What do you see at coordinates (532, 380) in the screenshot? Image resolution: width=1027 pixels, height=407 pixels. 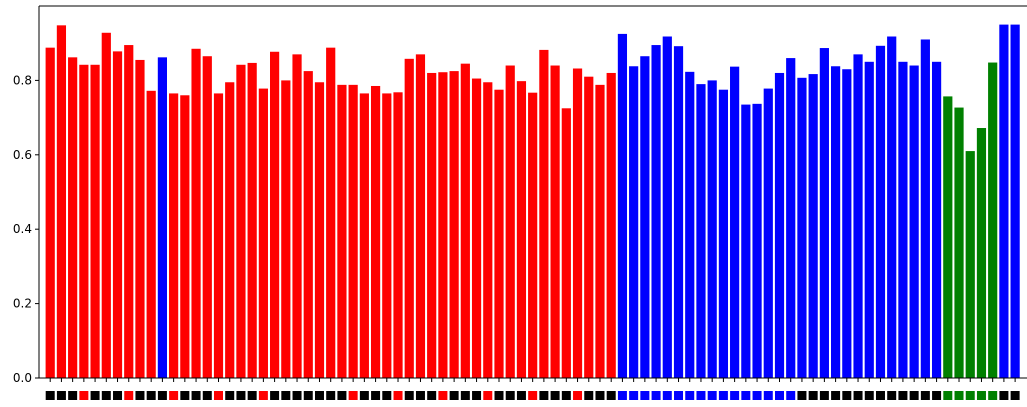 I see `x-ticks` at bounding box center [532, 380].